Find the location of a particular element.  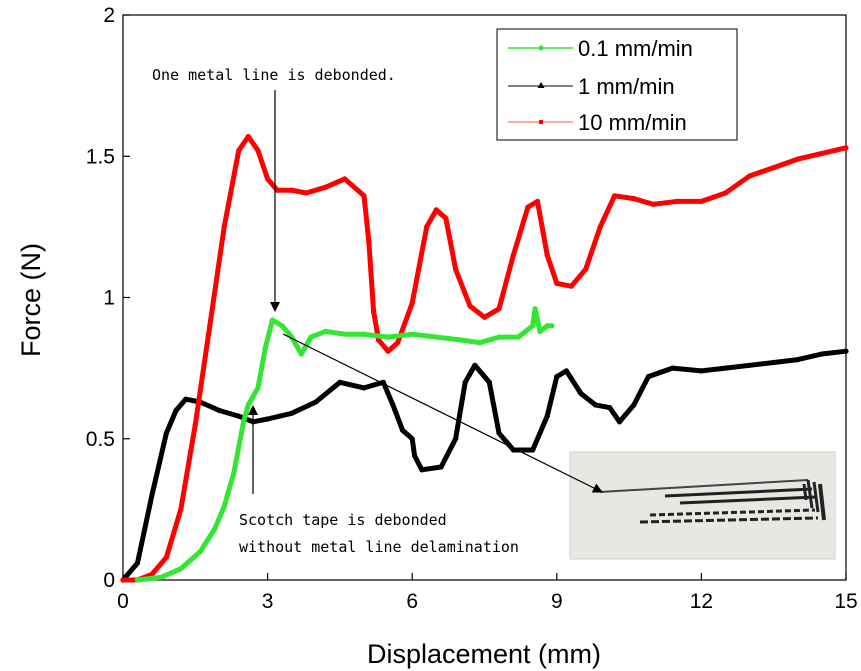

y-tick-label: 0 is located at coordinates (109, 580).